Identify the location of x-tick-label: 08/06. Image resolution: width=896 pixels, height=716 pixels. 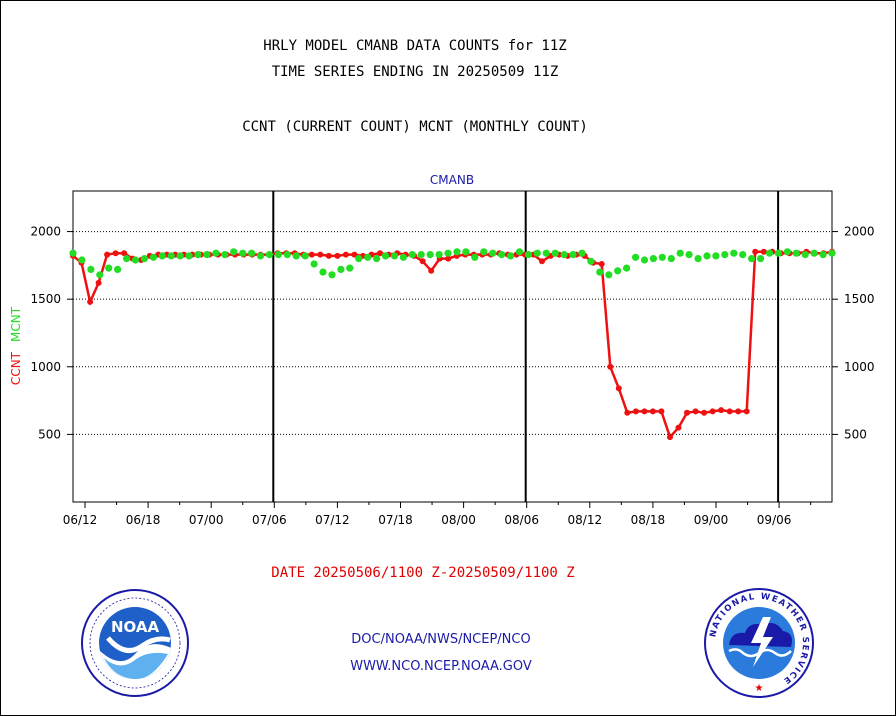
(521, 520).